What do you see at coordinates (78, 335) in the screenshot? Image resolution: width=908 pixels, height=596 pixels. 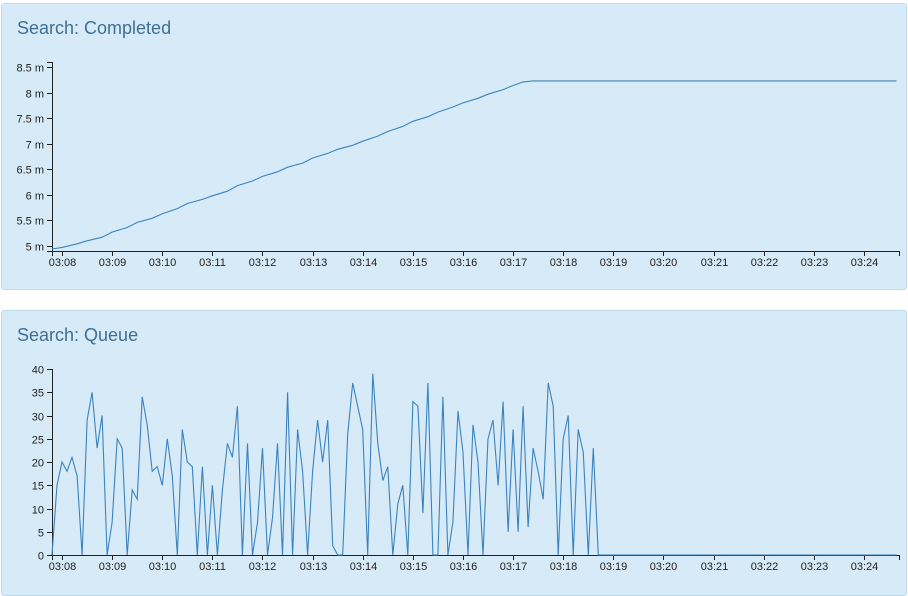 I see `panel-title: Search: Queue` at bounding box center [78, 335].